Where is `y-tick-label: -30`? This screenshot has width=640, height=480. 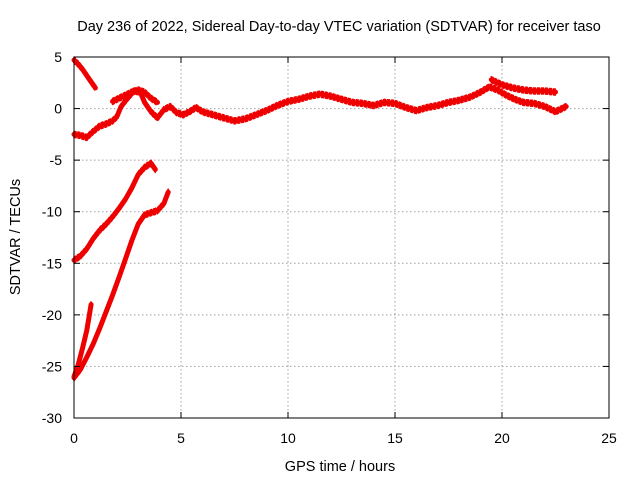
y-tick-label: -30 is located at coordinates (52, 418).